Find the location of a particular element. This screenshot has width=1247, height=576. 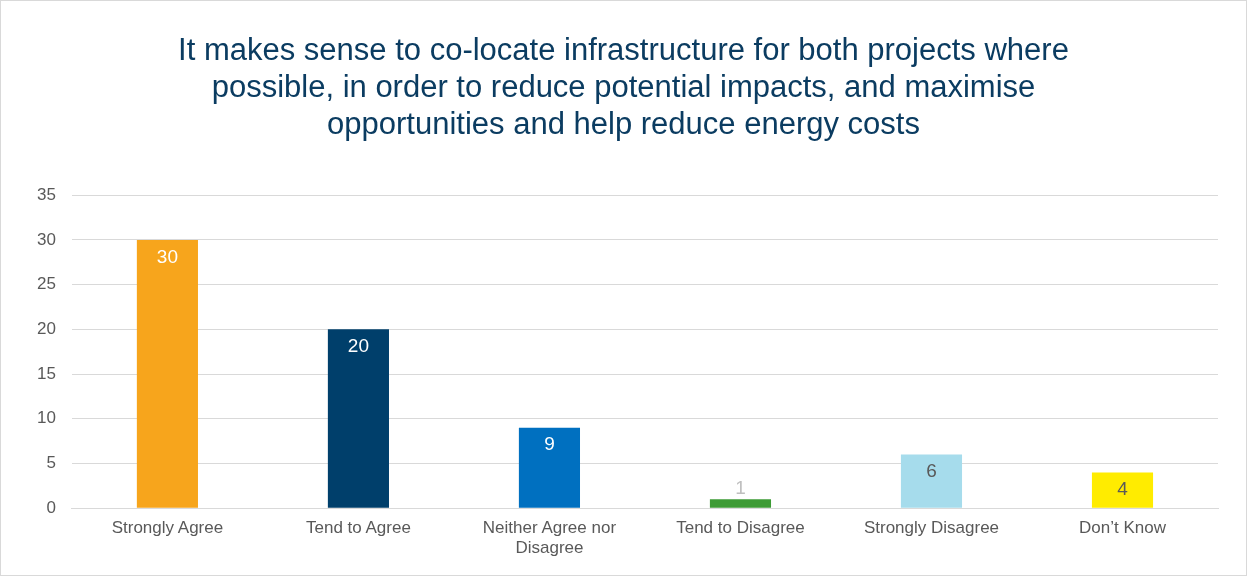

y-tick-label: 30 is located at coordinates (46, 239).